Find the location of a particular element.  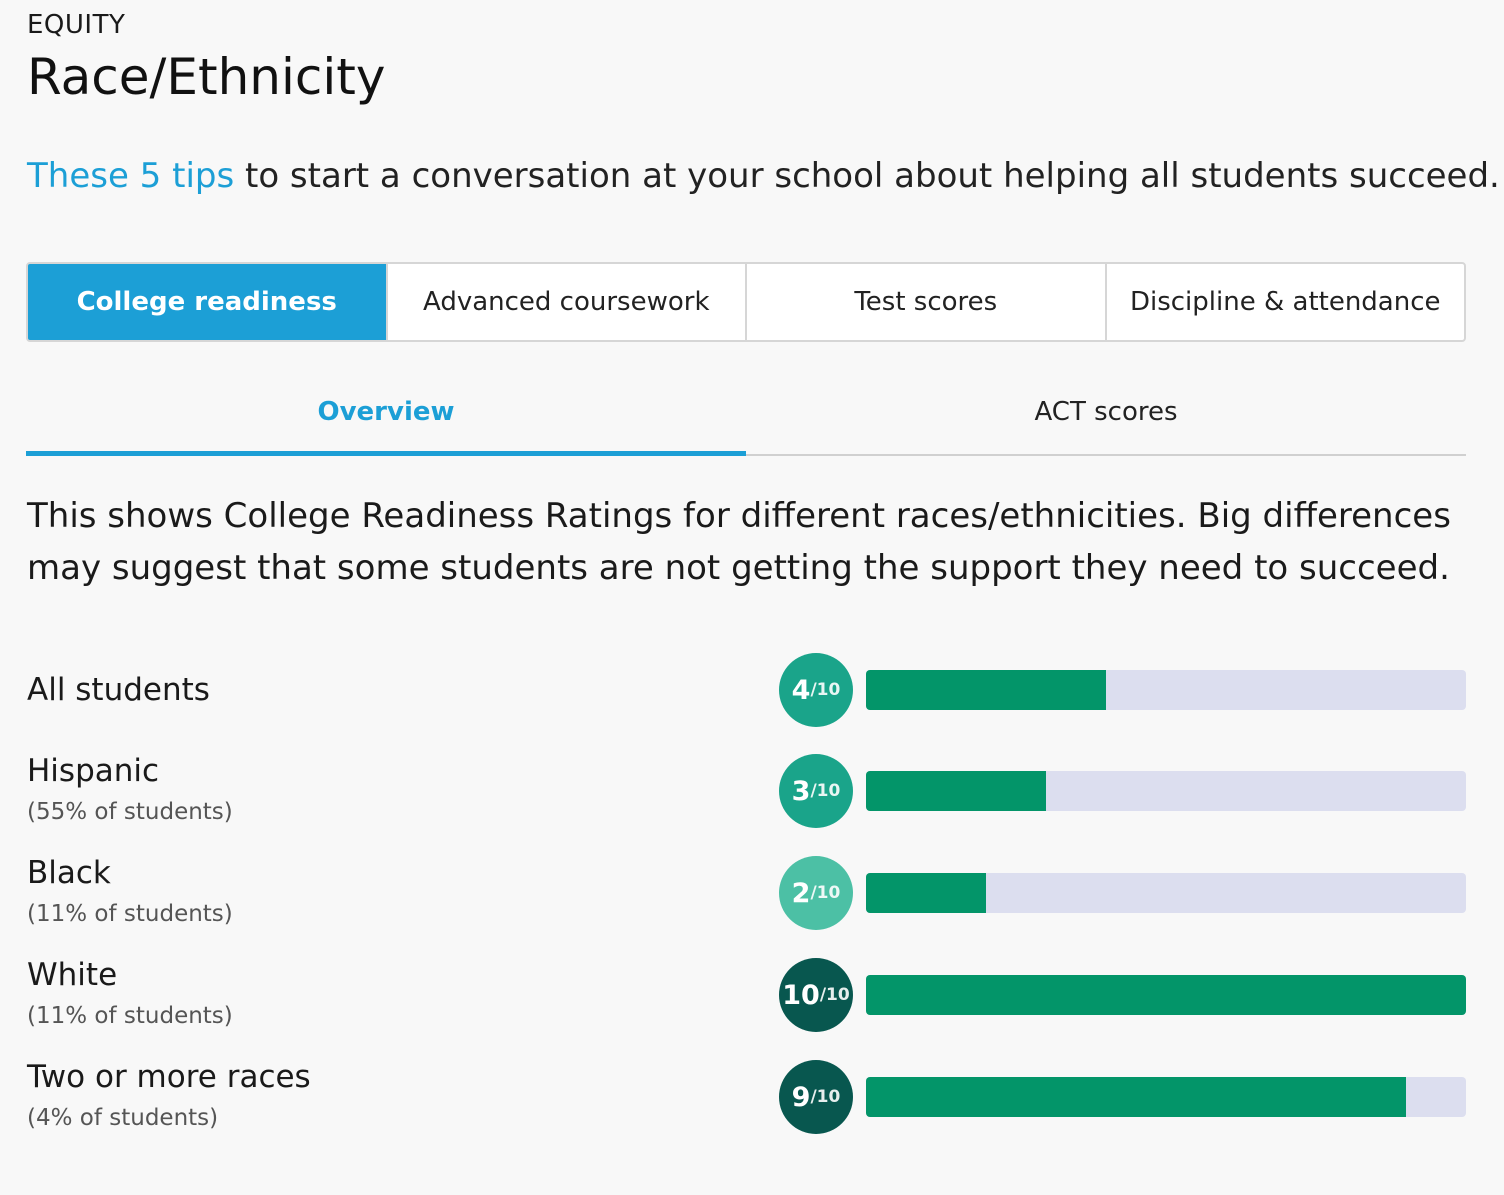

tab-college-readiness: College readiness is located at coordinates (208, 302).